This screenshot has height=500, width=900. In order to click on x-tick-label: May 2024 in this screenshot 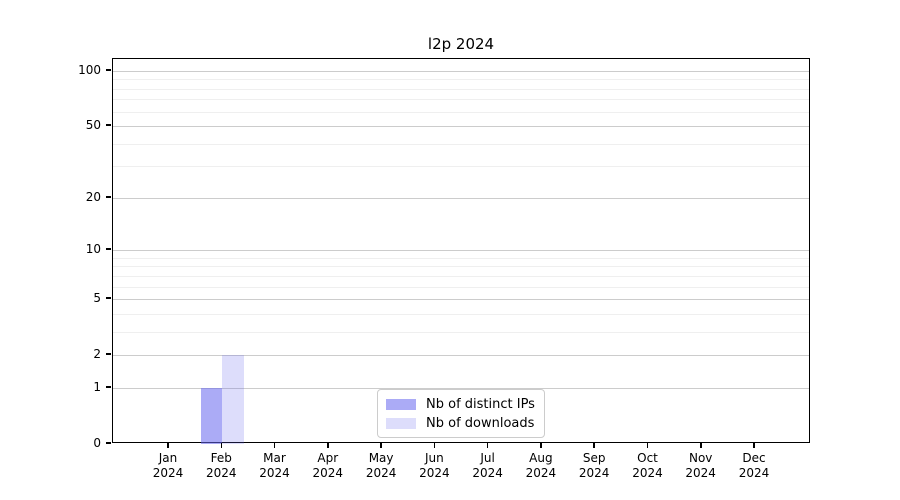, I will do `click(381, 466)`.